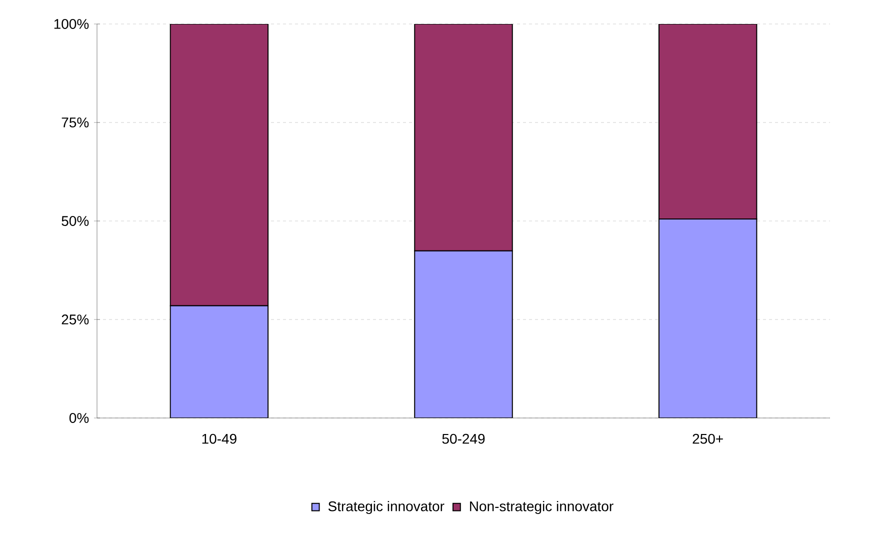 This screenshot has height=540, width=885. I want to click on x-tick-label: 250+, so click(707, 439).